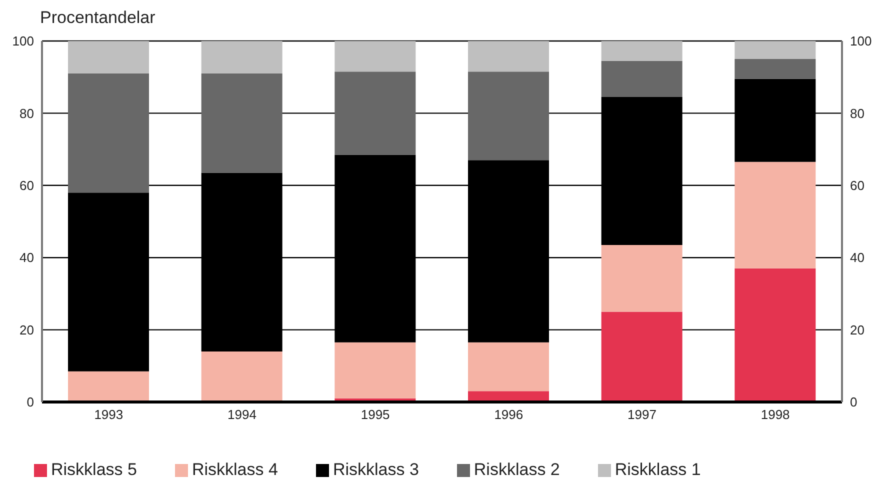 The image size is (877, 484). Describe the element at coordinates (857, 258) in the screenshot. I see `y2-tick-label: 40` at that location.